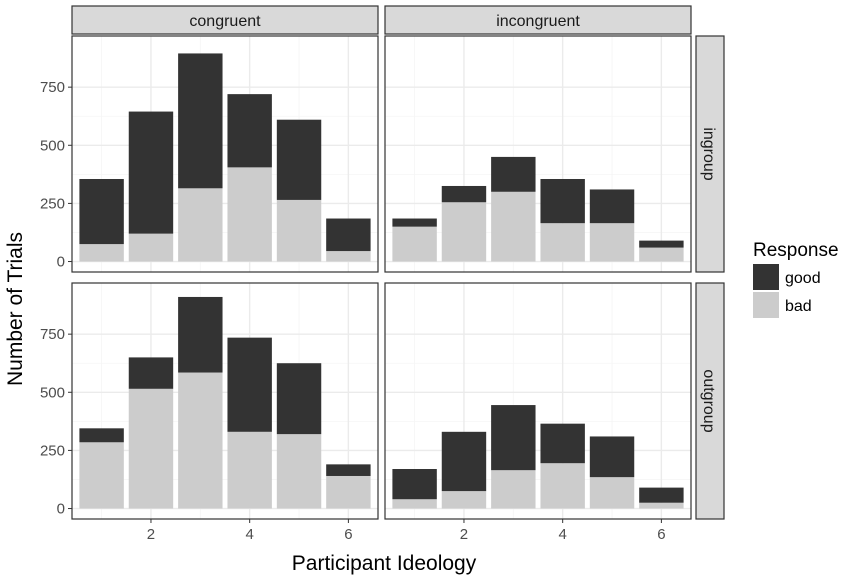 This screenshot has width=862, height=578. I want to click on legend-label-bad: bad, so click(798, 306).